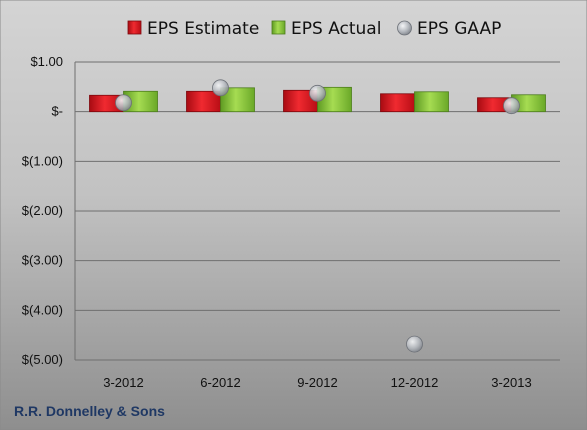 The height and width of the screenshot is (430, 587). Describe the element at coordinates (42, 260) in the screenshot. I see `y-tick-label: $(3.00)` at that location.